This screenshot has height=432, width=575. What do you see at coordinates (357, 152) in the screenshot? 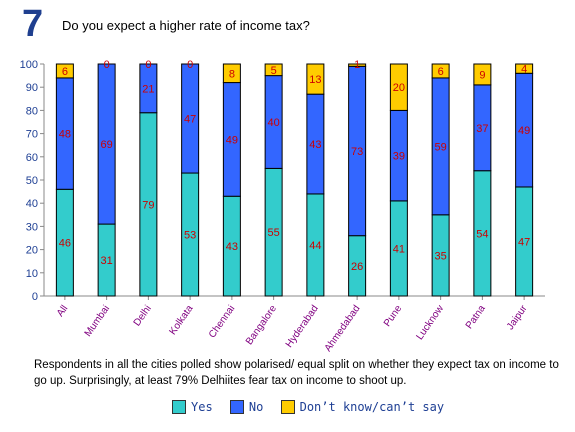
I see `data-label: 73` at bounding box center [357, 152].